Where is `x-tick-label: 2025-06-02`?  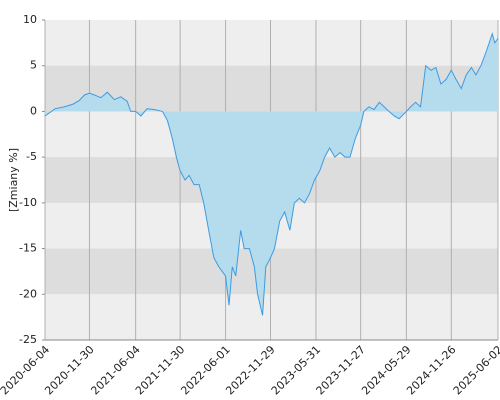 x-tick-label: 2025-06-02 is located at coordinates (475, 370).